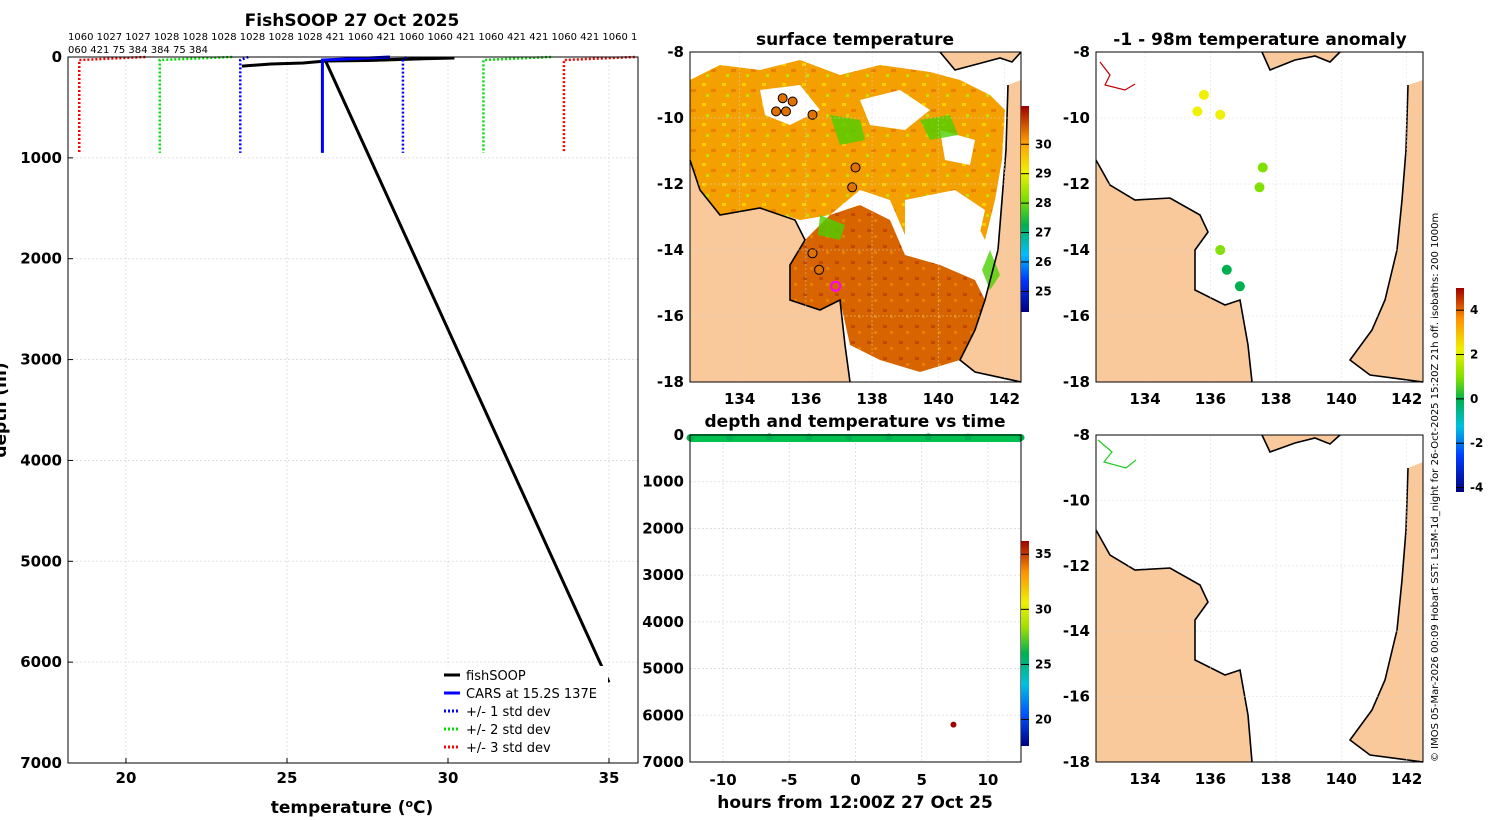 The image size is (1500, 820). Describe the element at coordinates (1144, 779) in the screenshot. I see `lower-map-xtick-label: 134` at that location.